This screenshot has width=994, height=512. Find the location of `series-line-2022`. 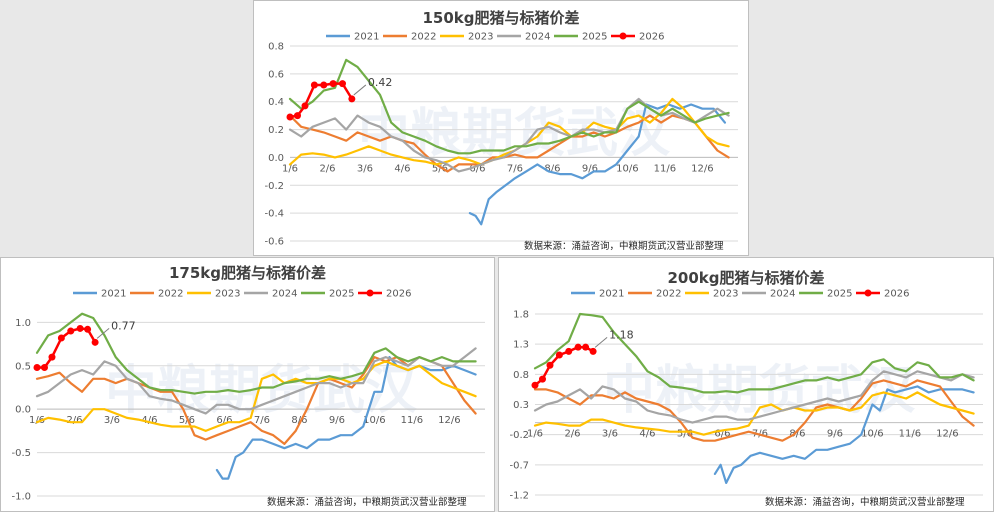

series-line-2022 is located at coordinates (256, 400).